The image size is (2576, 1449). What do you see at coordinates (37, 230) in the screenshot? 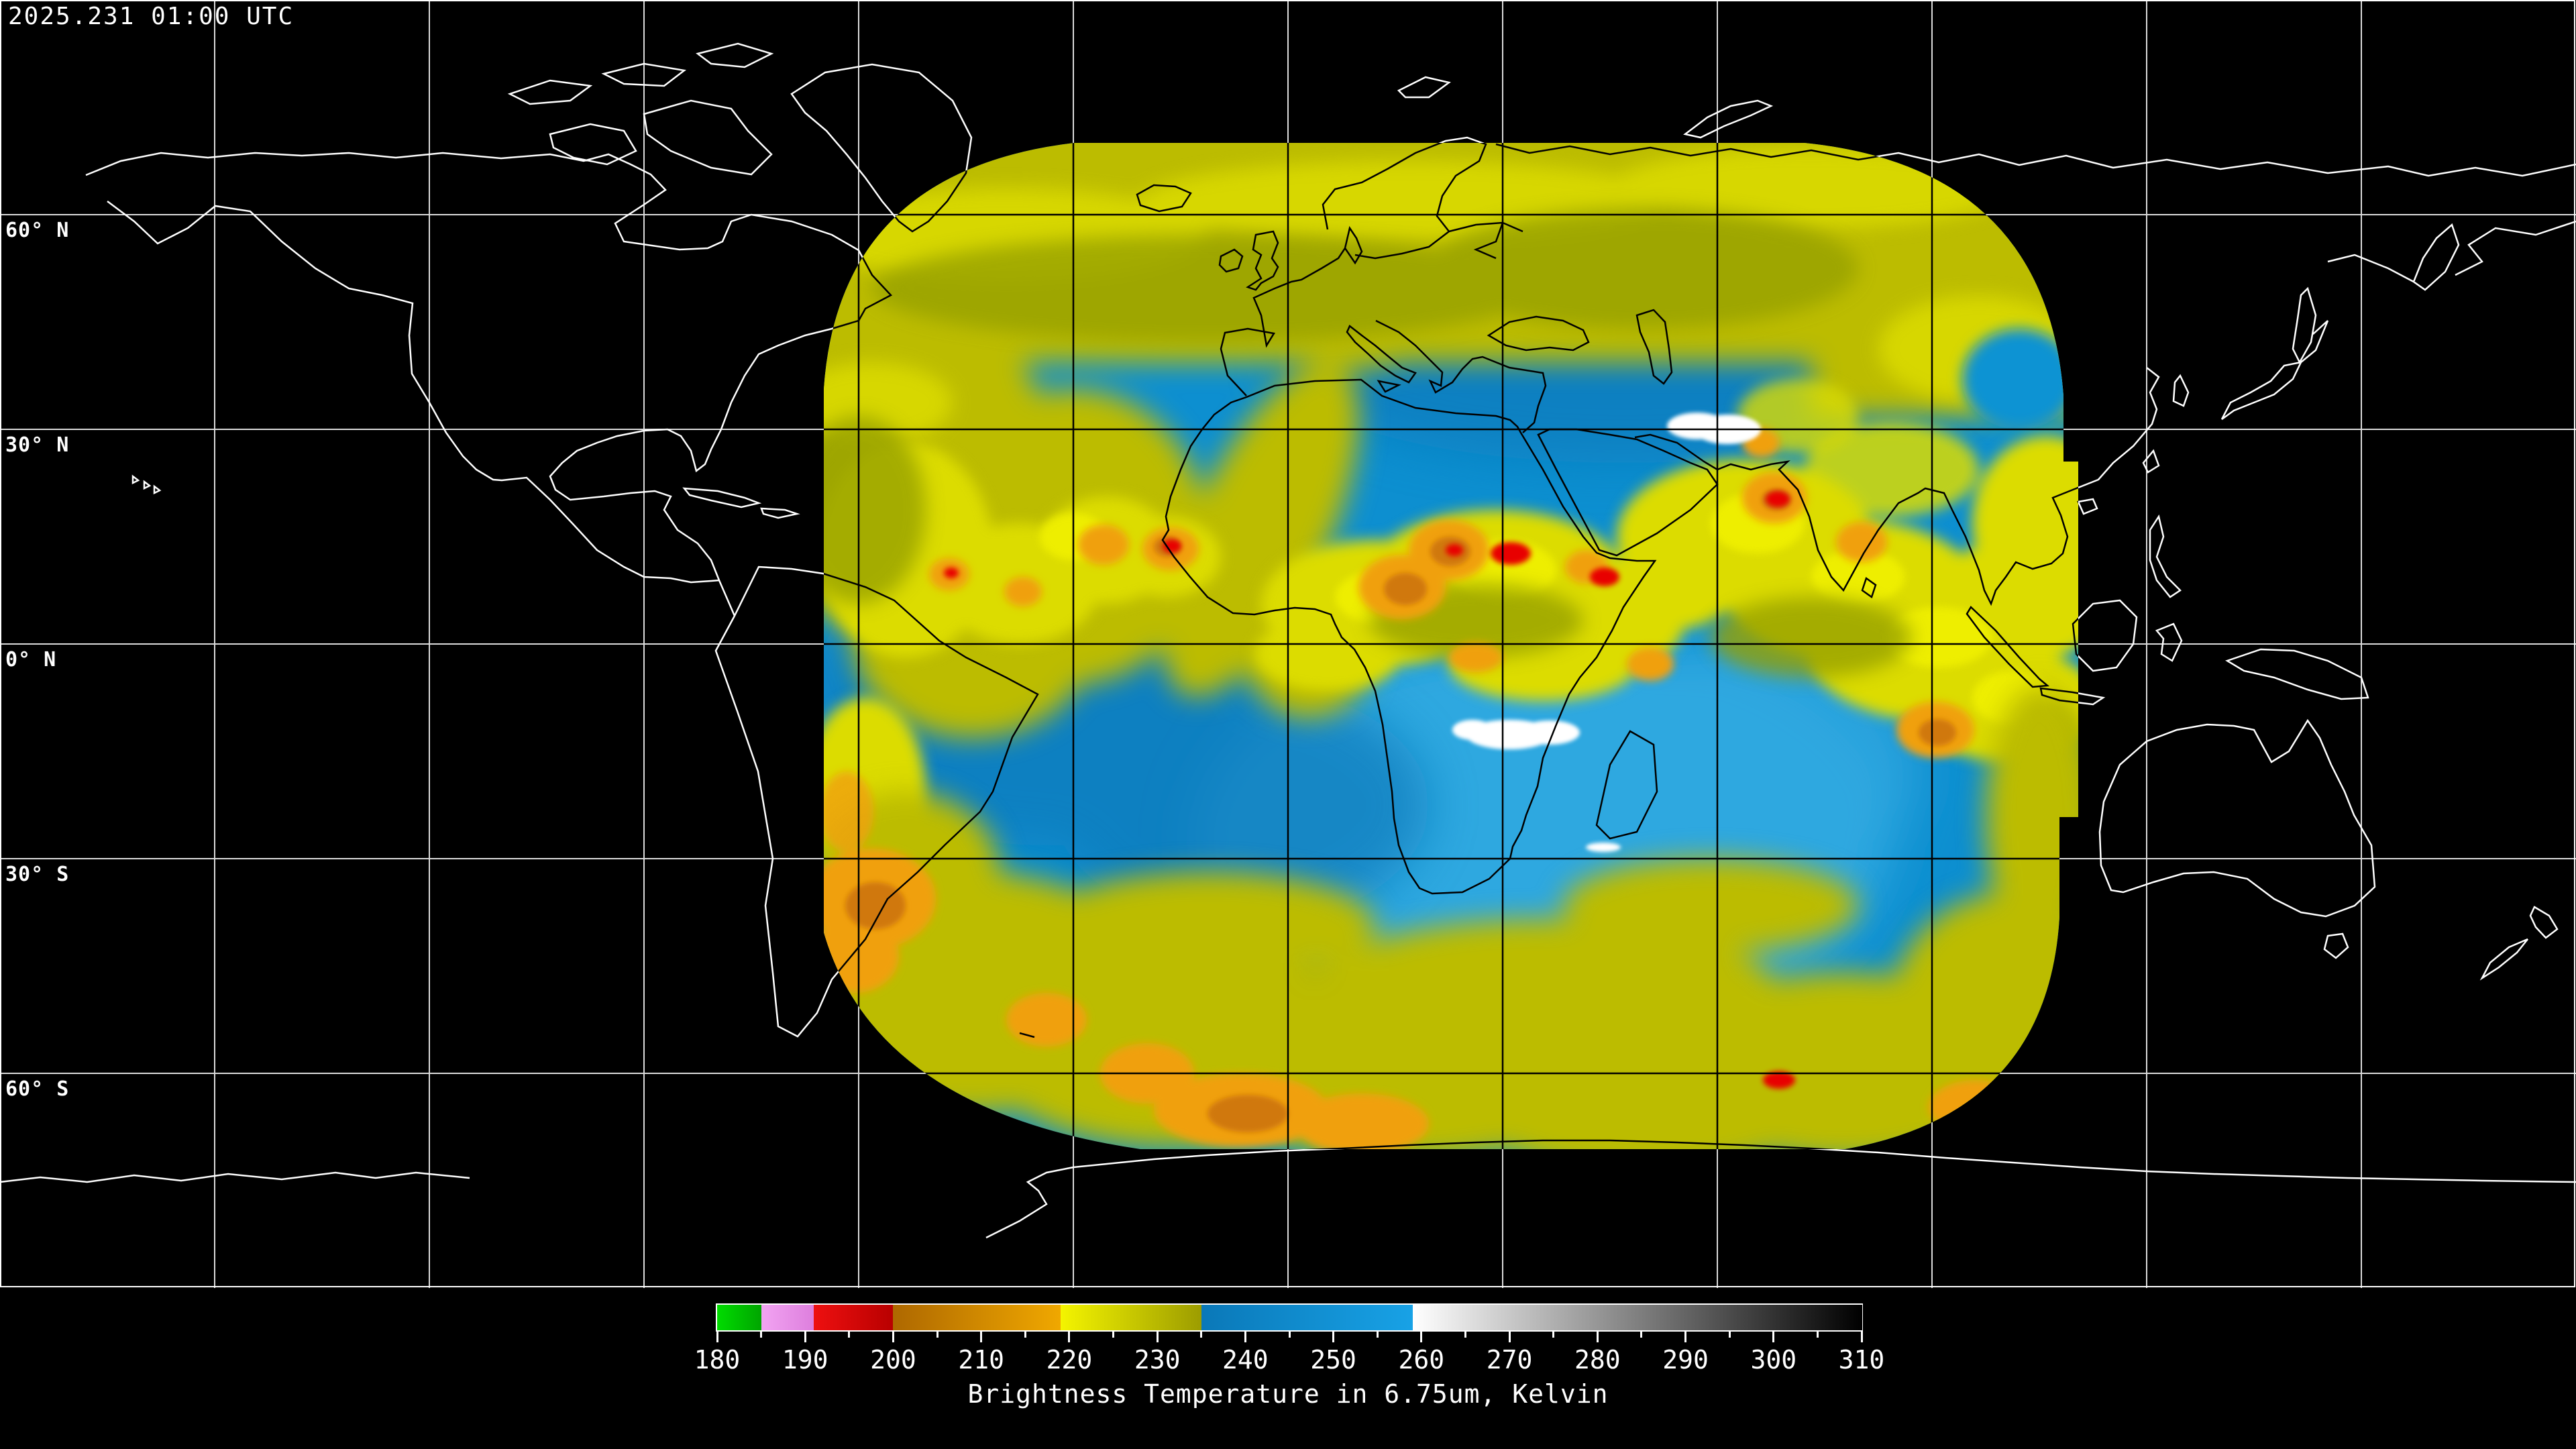
I see `lat-label-60n: 60° N` at bounding box center [37, 230].